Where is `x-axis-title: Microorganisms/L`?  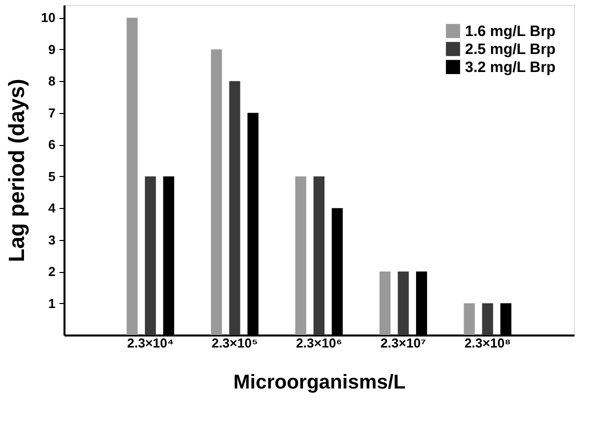
x-axis-title: Microorganisms/L is located at coordinates (319, 383).